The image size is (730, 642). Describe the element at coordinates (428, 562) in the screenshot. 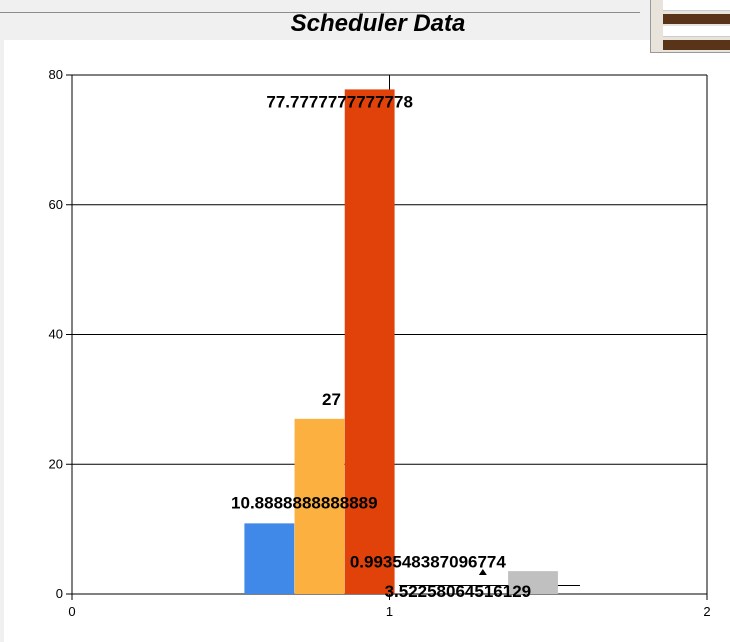

I see `data-label: 0.993548387096774` at that location.